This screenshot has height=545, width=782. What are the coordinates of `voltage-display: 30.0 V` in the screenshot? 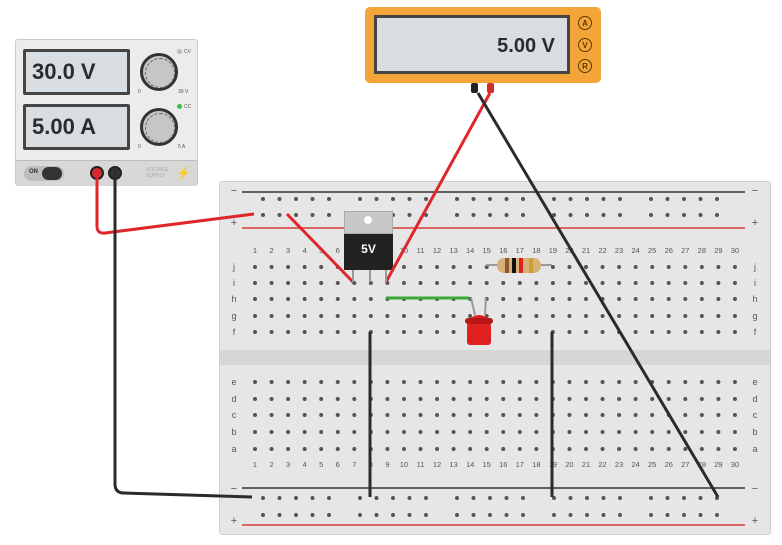 It's located at (76, 72).